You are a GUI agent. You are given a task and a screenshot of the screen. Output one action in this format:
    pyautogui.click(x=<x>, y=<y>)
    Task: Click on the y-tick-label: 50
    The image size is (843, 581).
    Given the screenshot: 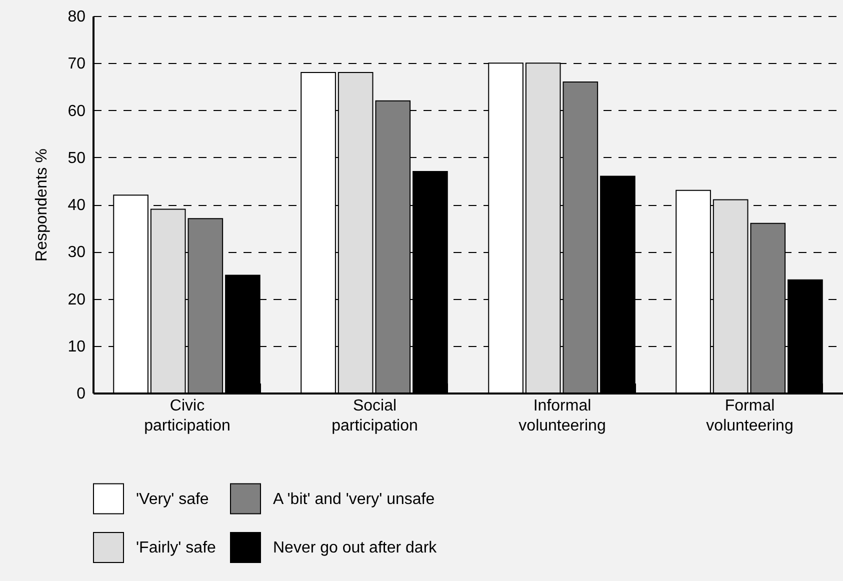 What is the action you would take?
    pyautogui.click(x=77, y=158)
    